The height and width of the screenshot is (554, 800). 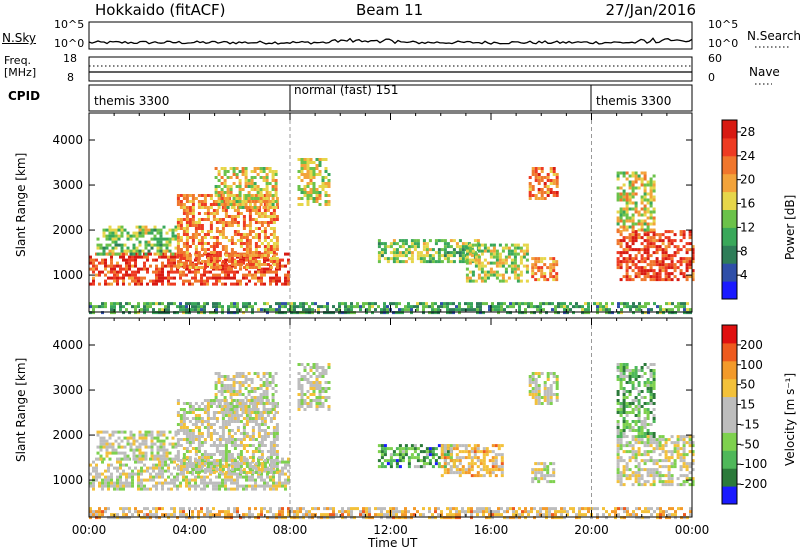 I want to click on cpid-segment-1: themis 3300, so click(x=132, y=101).